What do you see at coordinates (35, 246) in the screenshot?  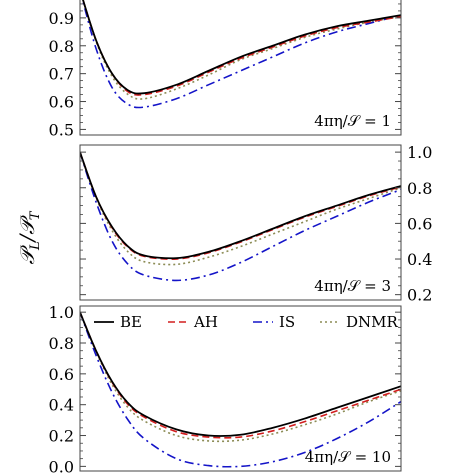 I see `ylabel-sub-l: L` at bounding box center [35, 246].